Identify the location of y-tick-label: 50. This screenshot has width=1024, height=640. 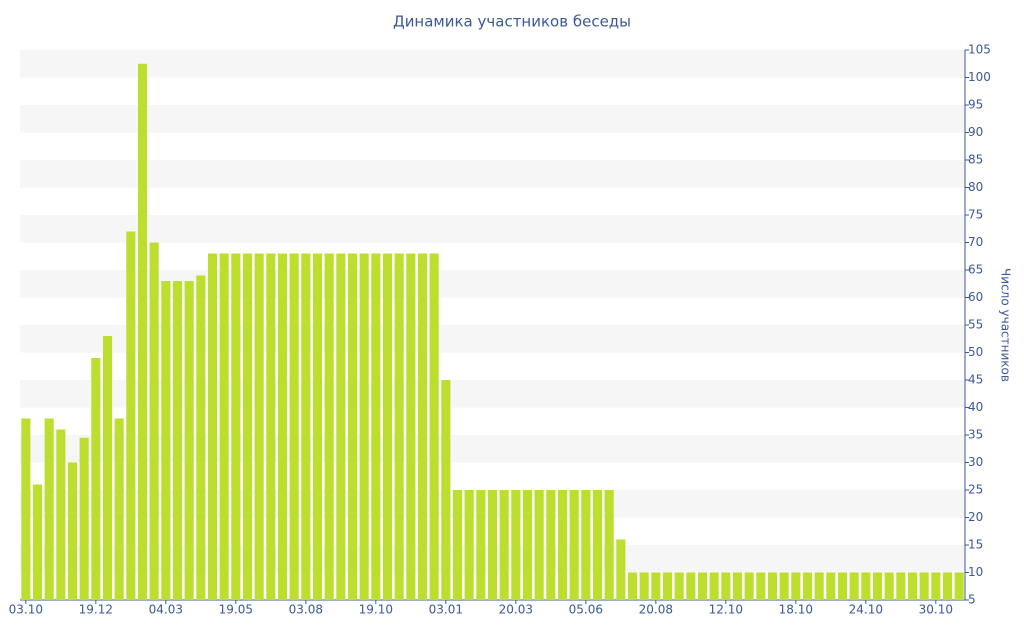
(975, 352).